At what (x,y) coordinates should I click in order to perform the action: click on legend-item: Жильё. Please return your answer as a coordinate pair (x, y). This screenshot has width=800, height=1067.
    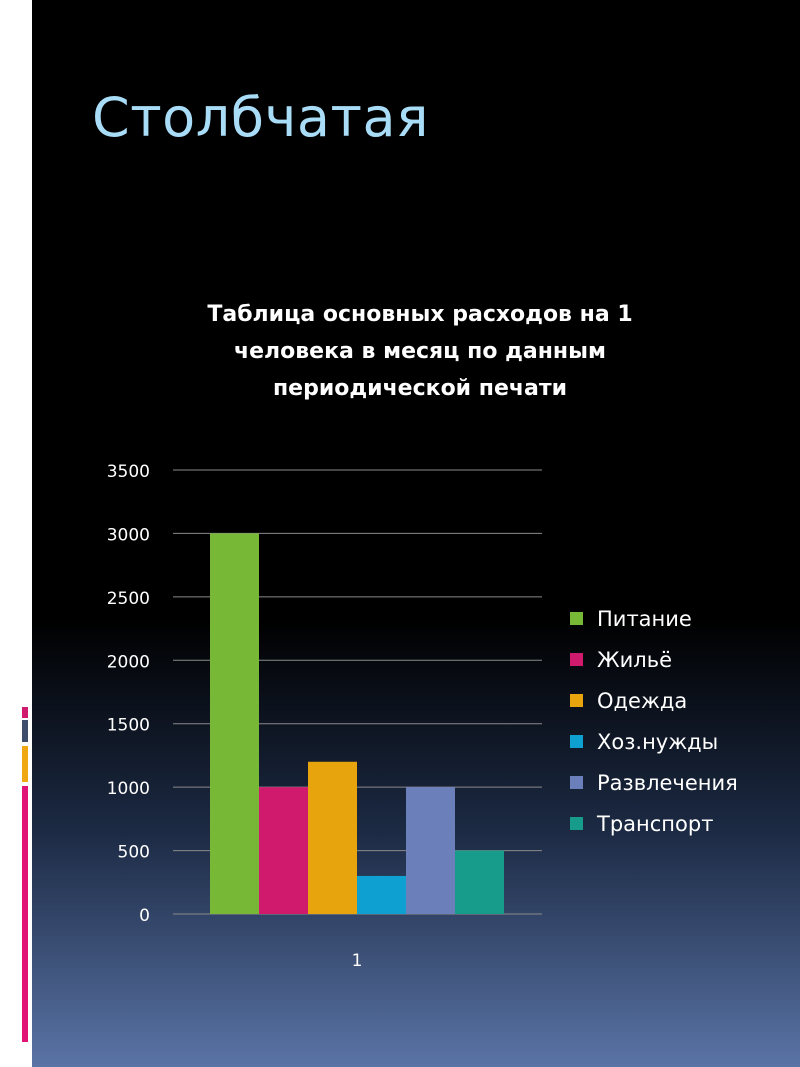
    Looking at the image, I should click on (654, 659).